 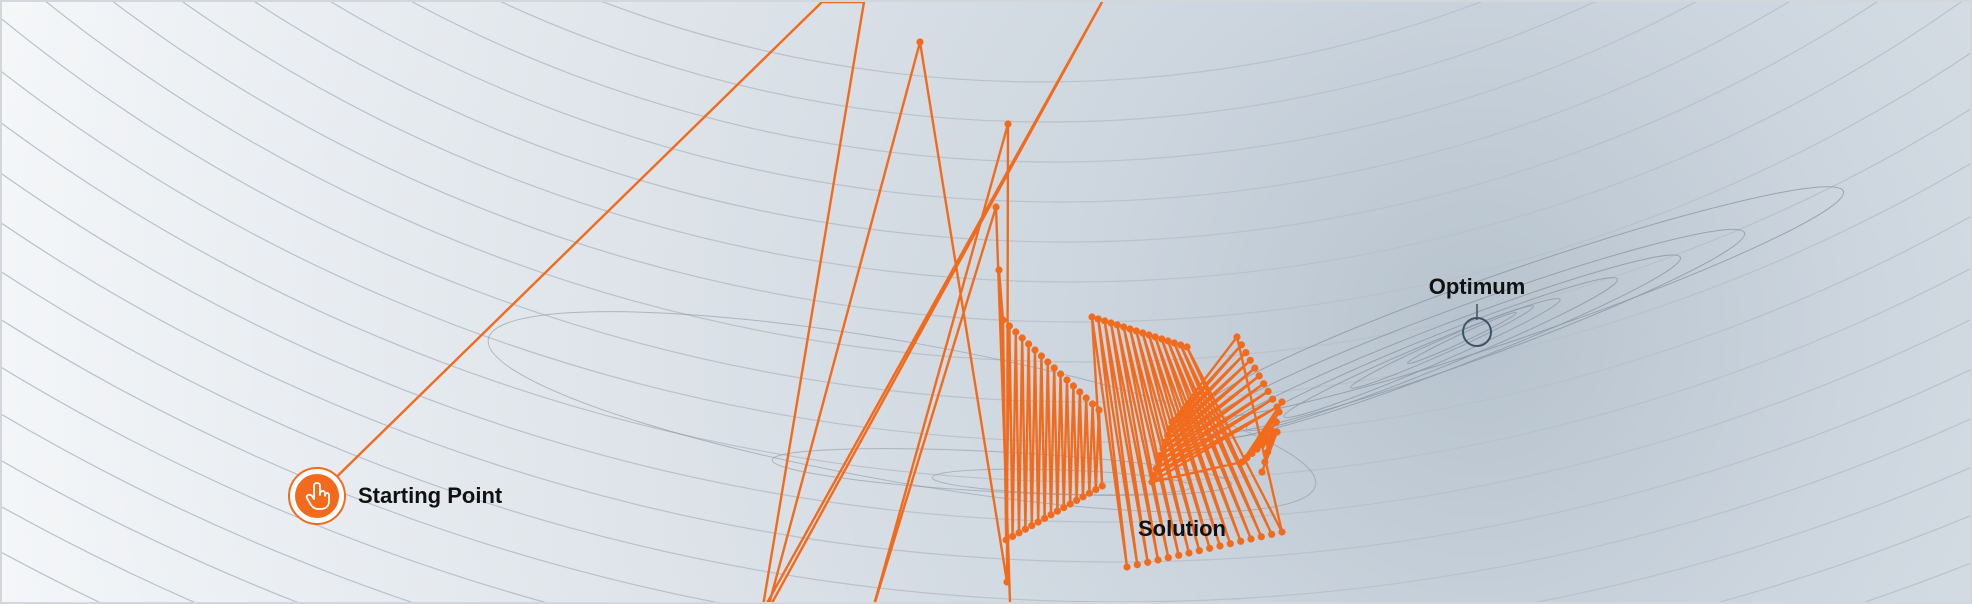 I want to click on starting-point-handle, so click(x=317, y=496).